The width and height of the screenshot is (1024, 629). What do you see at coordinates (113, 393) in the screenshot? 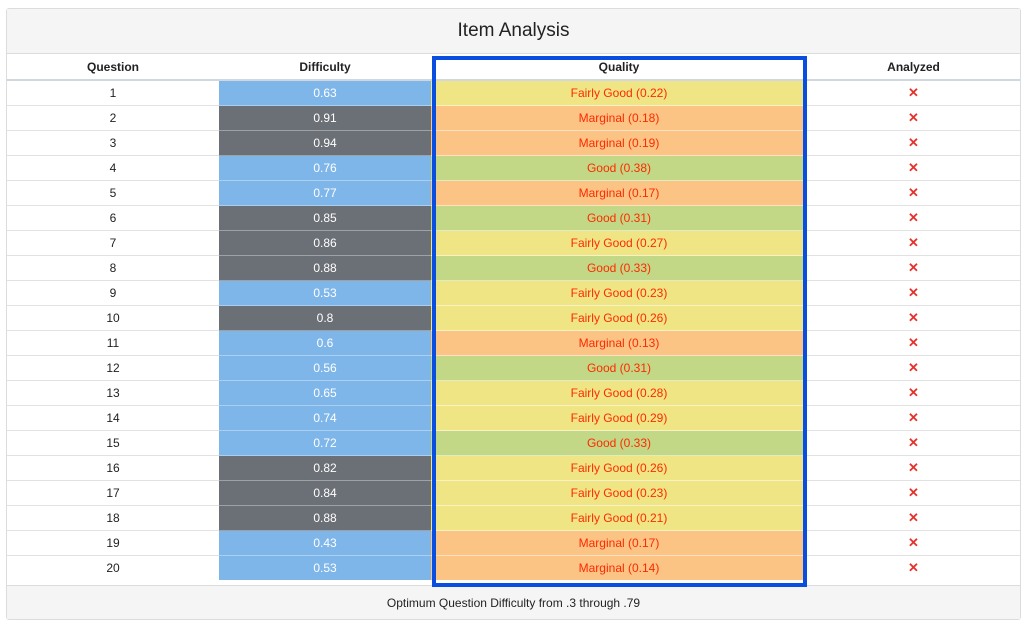
I see `question-number: 13` at bounding box center [113, 393].